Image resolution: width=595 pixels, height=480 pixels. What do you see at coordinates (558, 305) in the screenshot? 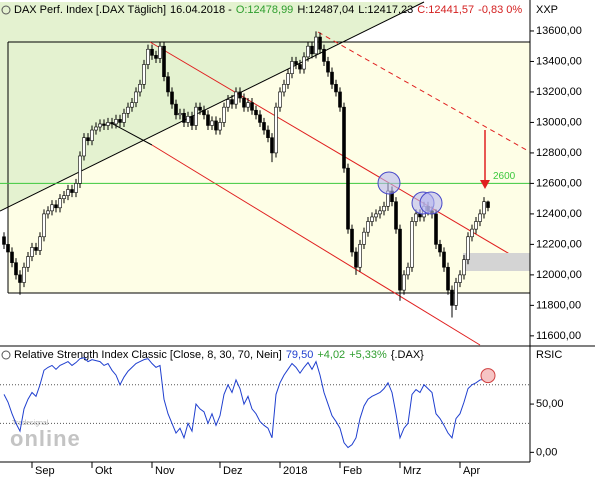
I see `y-tick-label: 11800,00` at bounding box center [558, 305].